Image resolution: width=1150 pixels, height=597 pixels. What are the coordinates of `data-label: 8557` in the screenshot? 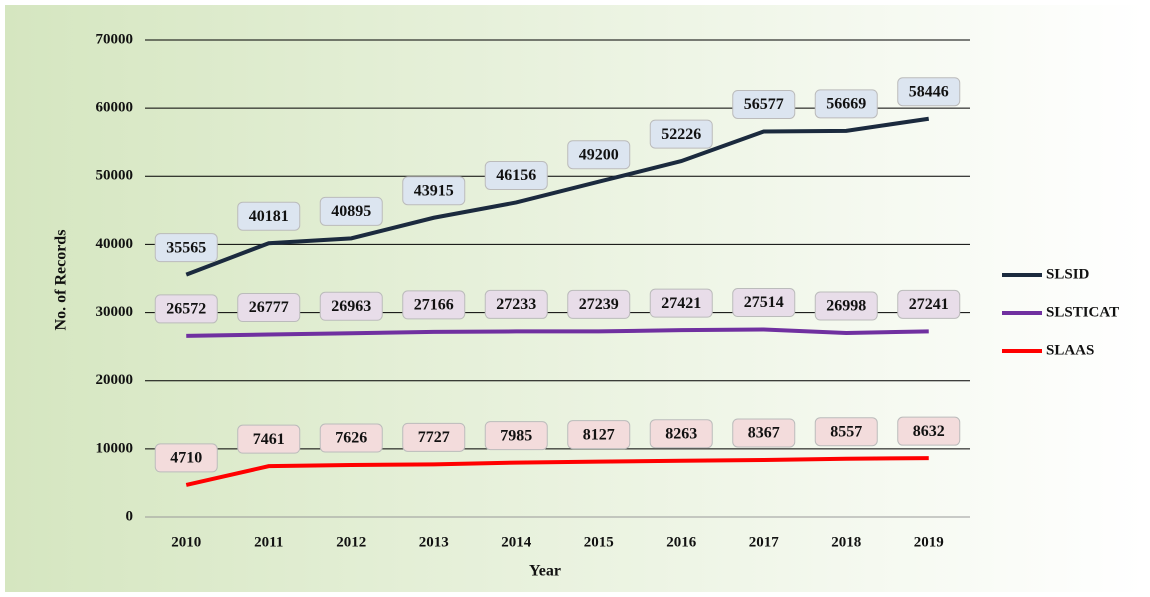 It's located at (846, 431).